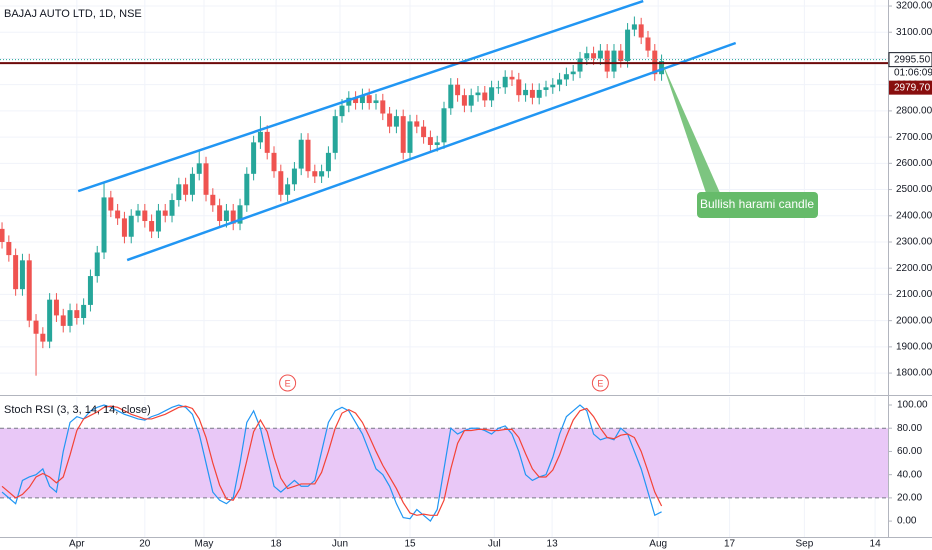 This screenshot has width=932, height=550. I want to click on y-tick-label: 40.00, so click(909, 474).